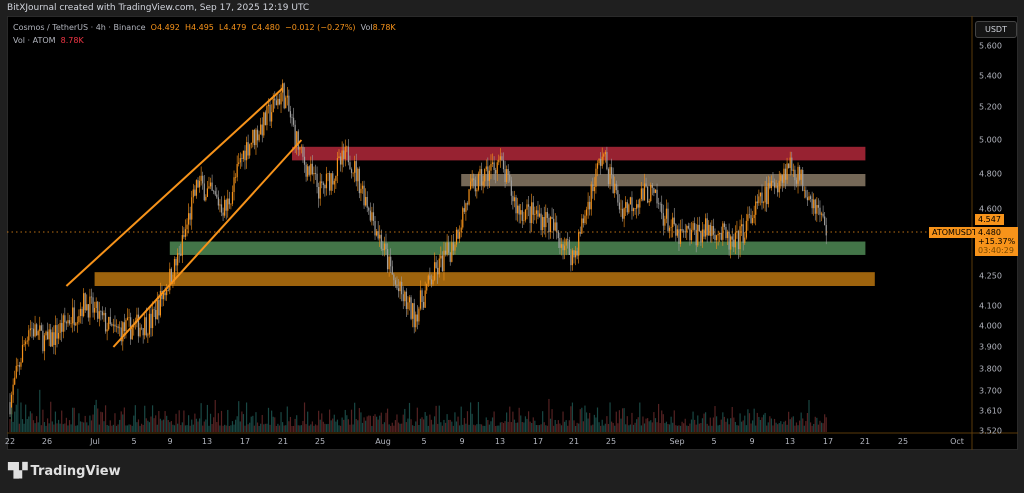 The width and height of the screenshot is (1024, 493). What do you see at coordinates (996, 29) in the screenshot?
I see `currency-button: USDT` at bounding box center [996, 29].